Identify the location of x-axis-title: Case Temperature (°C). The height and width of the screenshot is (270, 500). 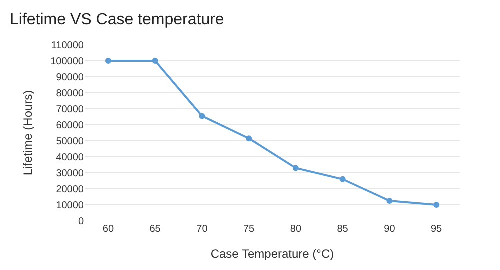
(272, 253).